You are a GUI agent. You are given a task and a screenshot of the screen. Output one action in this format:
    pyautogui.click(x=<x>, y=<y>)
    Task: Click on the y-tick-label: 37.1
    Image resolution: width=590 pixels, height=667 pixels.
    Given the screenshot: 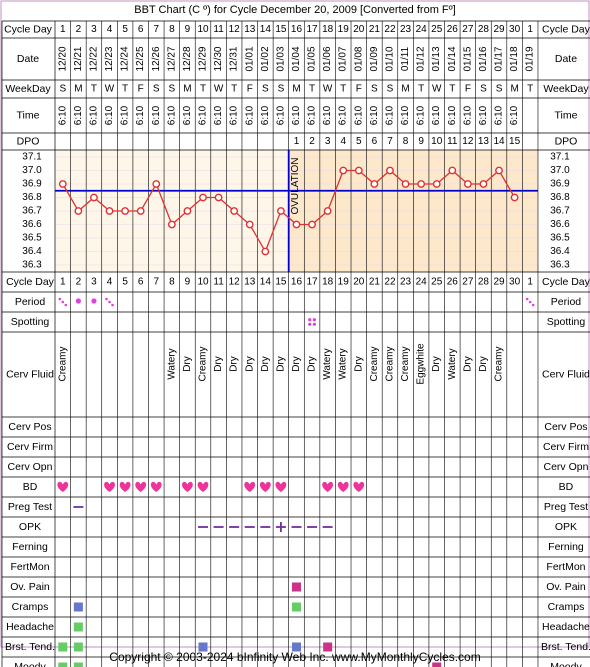 What is the action you would take?
    pyautogui.click(x=32, y=157)
    